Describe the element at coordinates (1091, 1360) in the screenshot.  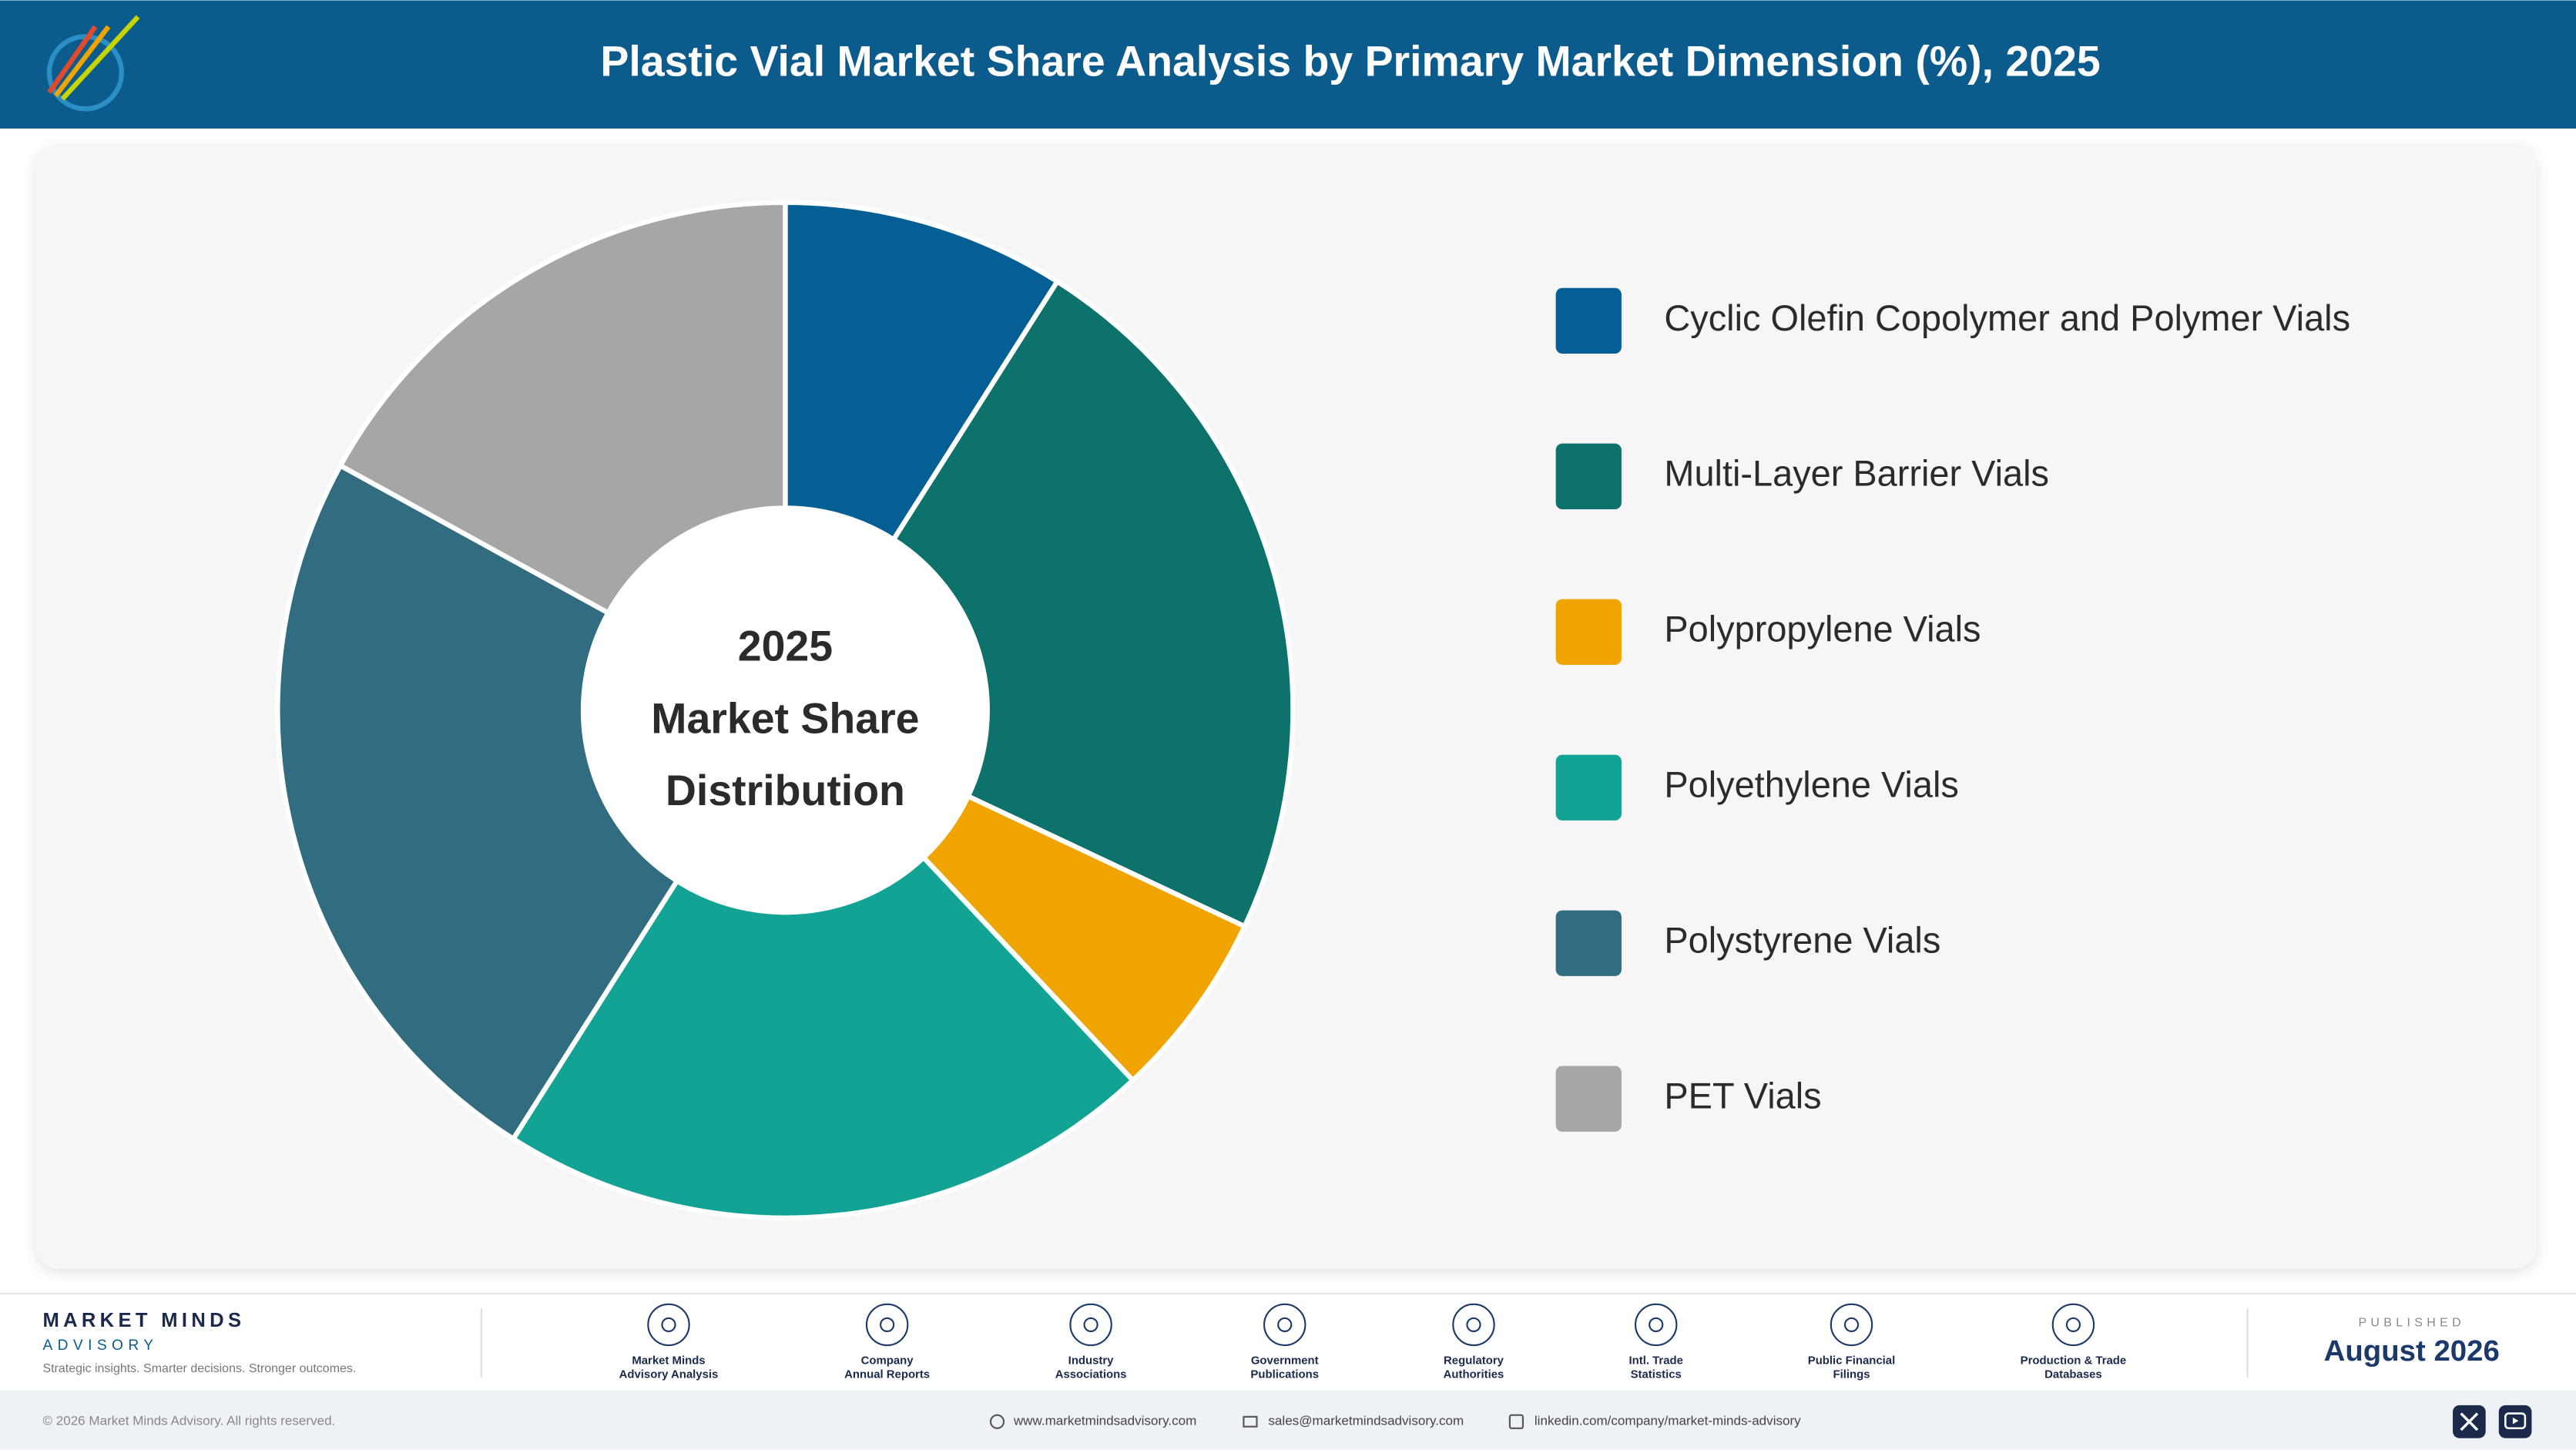
I see `source-label: Industry` at that location.